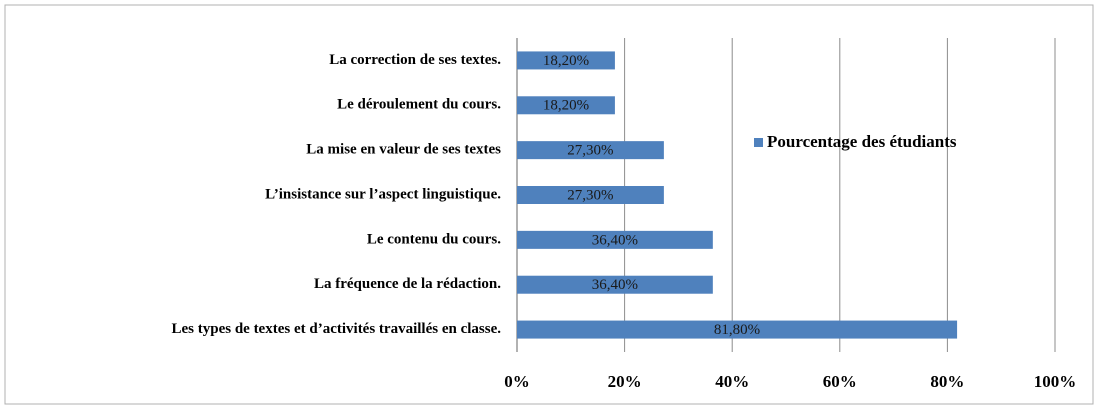 This screenshot has height=409, width=1098. I want to click on category-label: La fréquence de la rédaction., so click(407, 284).